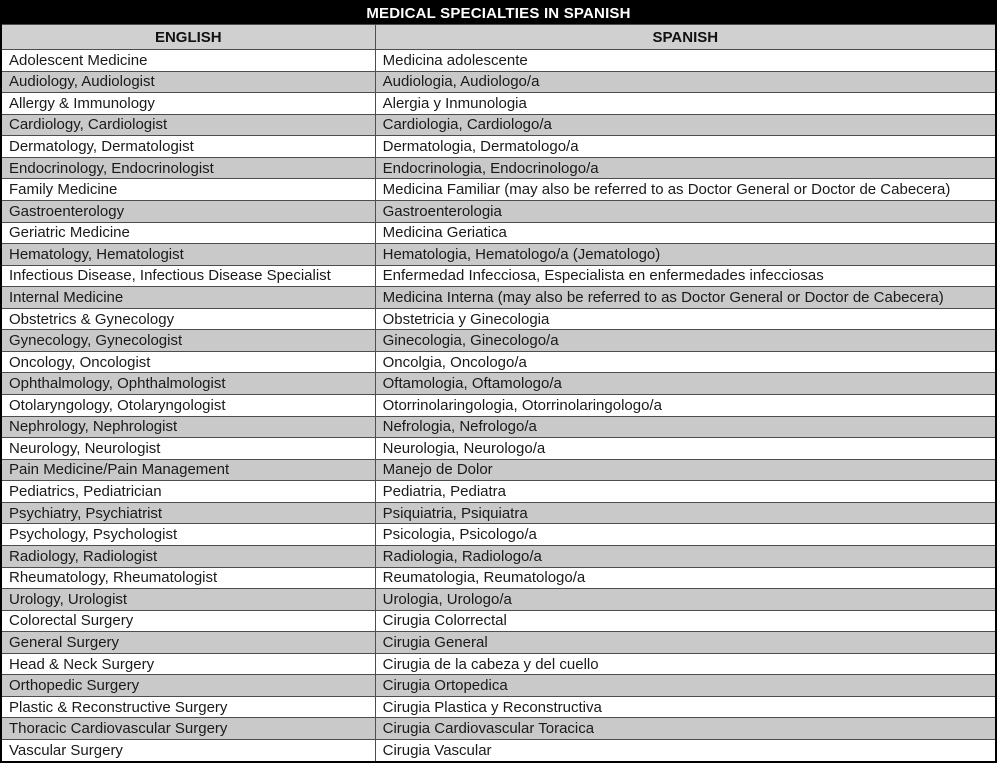  What do you see at coordinates (685, 362) in the screenshot?
I see `spanish-cell: Oncolgia, Oncologo/a` at bounding box center [685, 362].